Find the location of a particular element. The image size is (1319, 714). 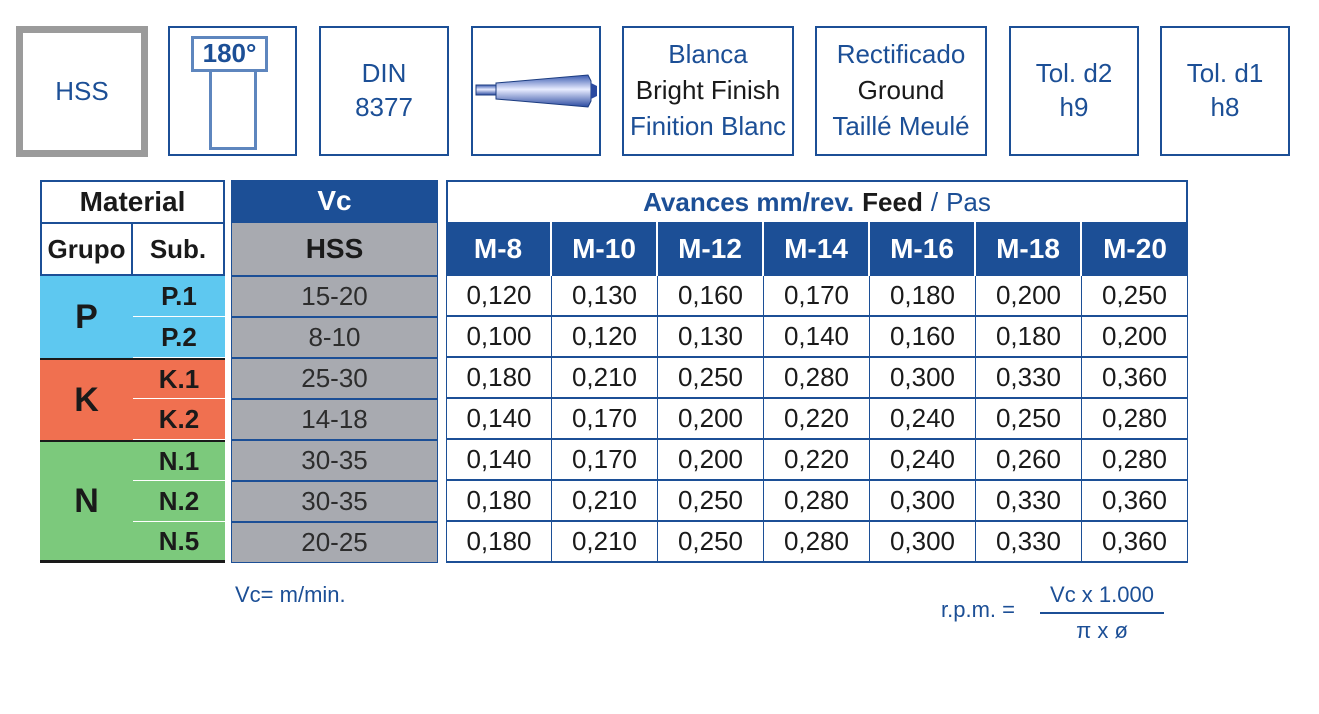

feed-column-header: M-16 is located at coordinates (923, 249).